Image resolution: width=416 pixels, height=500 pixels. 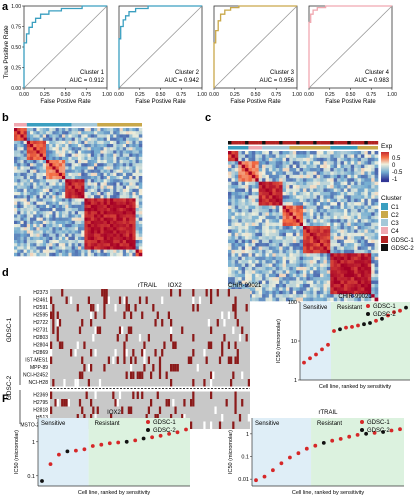 I want to click on gdsc-bar-segment, so click(x=335, y=143).